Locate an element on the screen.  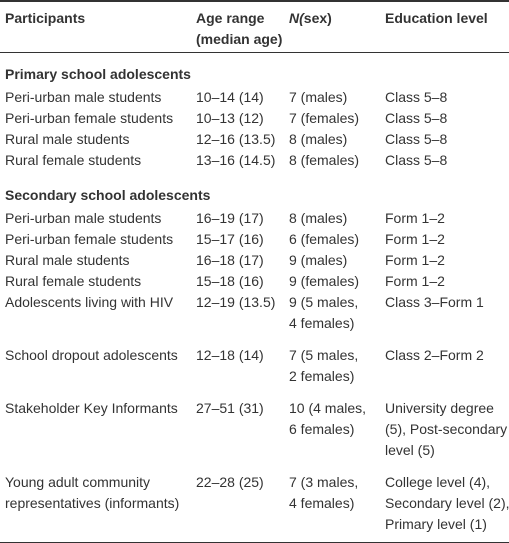
table-cell: Stakeholder Key Informants is located at coordinates (95, 435).